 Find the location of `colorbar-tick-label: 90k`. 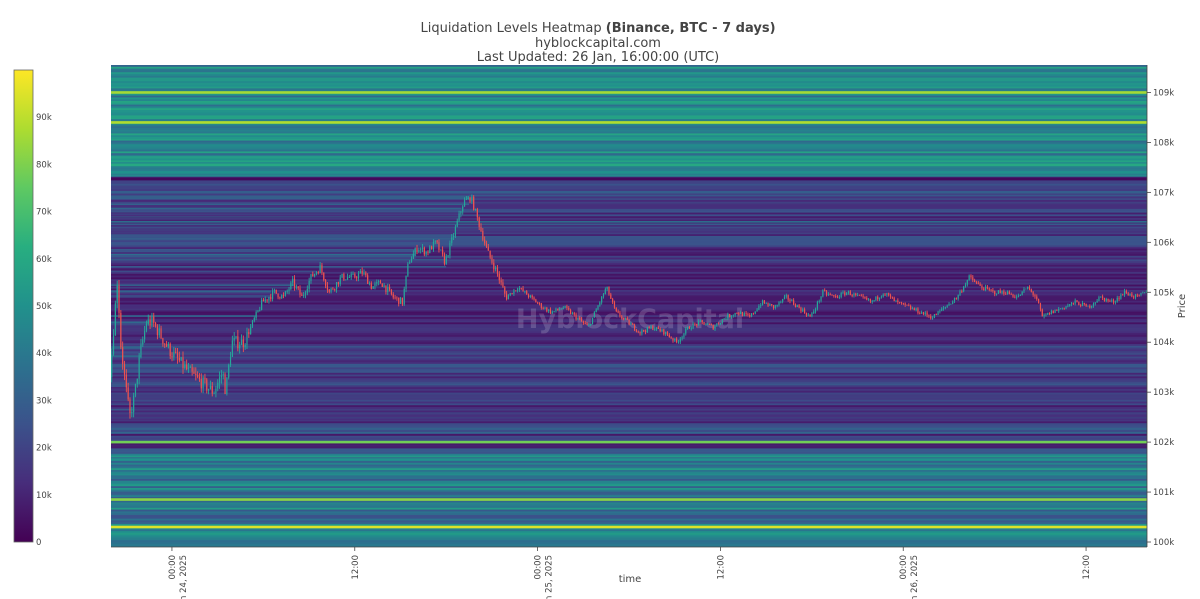

colorbar-tick-label: 90k is located at coordinates (44, 118).